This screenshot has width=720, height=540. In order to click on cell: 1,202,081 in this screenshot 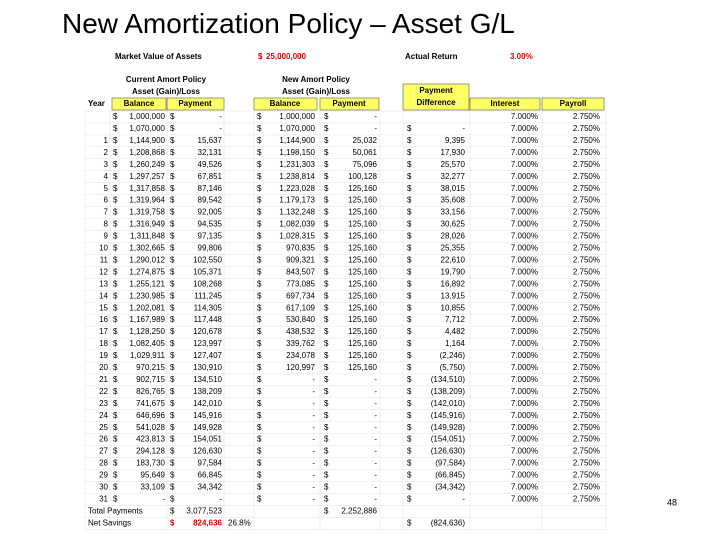, I will do `click(147, 307)`.